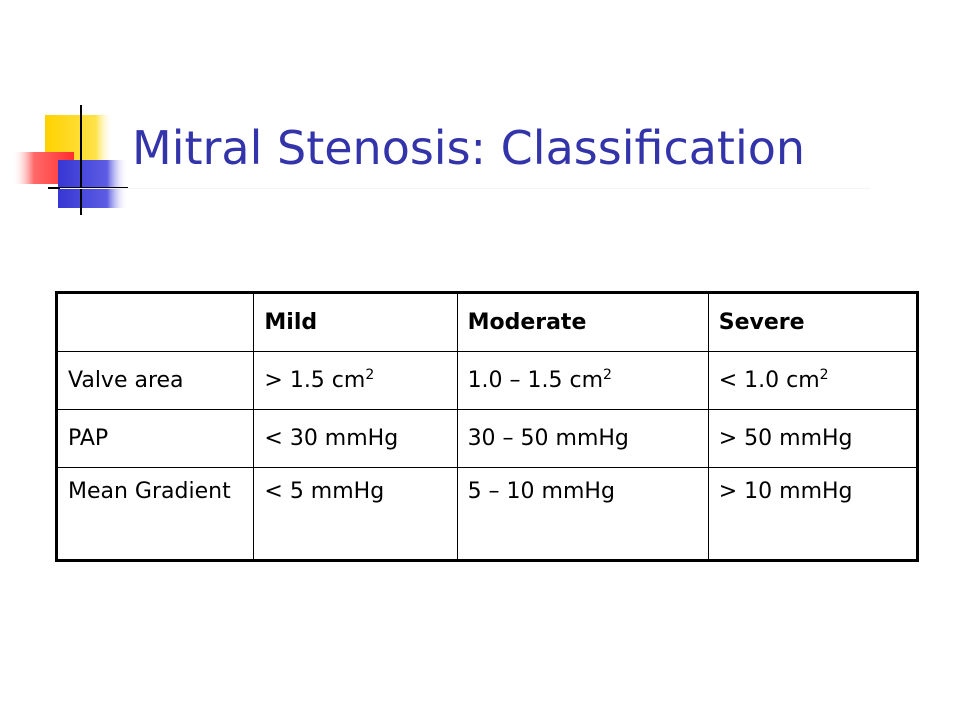 The image size is (960, 720). What do you see at coordinates (582, 438) in the screenshot?
I see `table-cell: 30 – 50 mmHg` at bounding box center [582, 438].